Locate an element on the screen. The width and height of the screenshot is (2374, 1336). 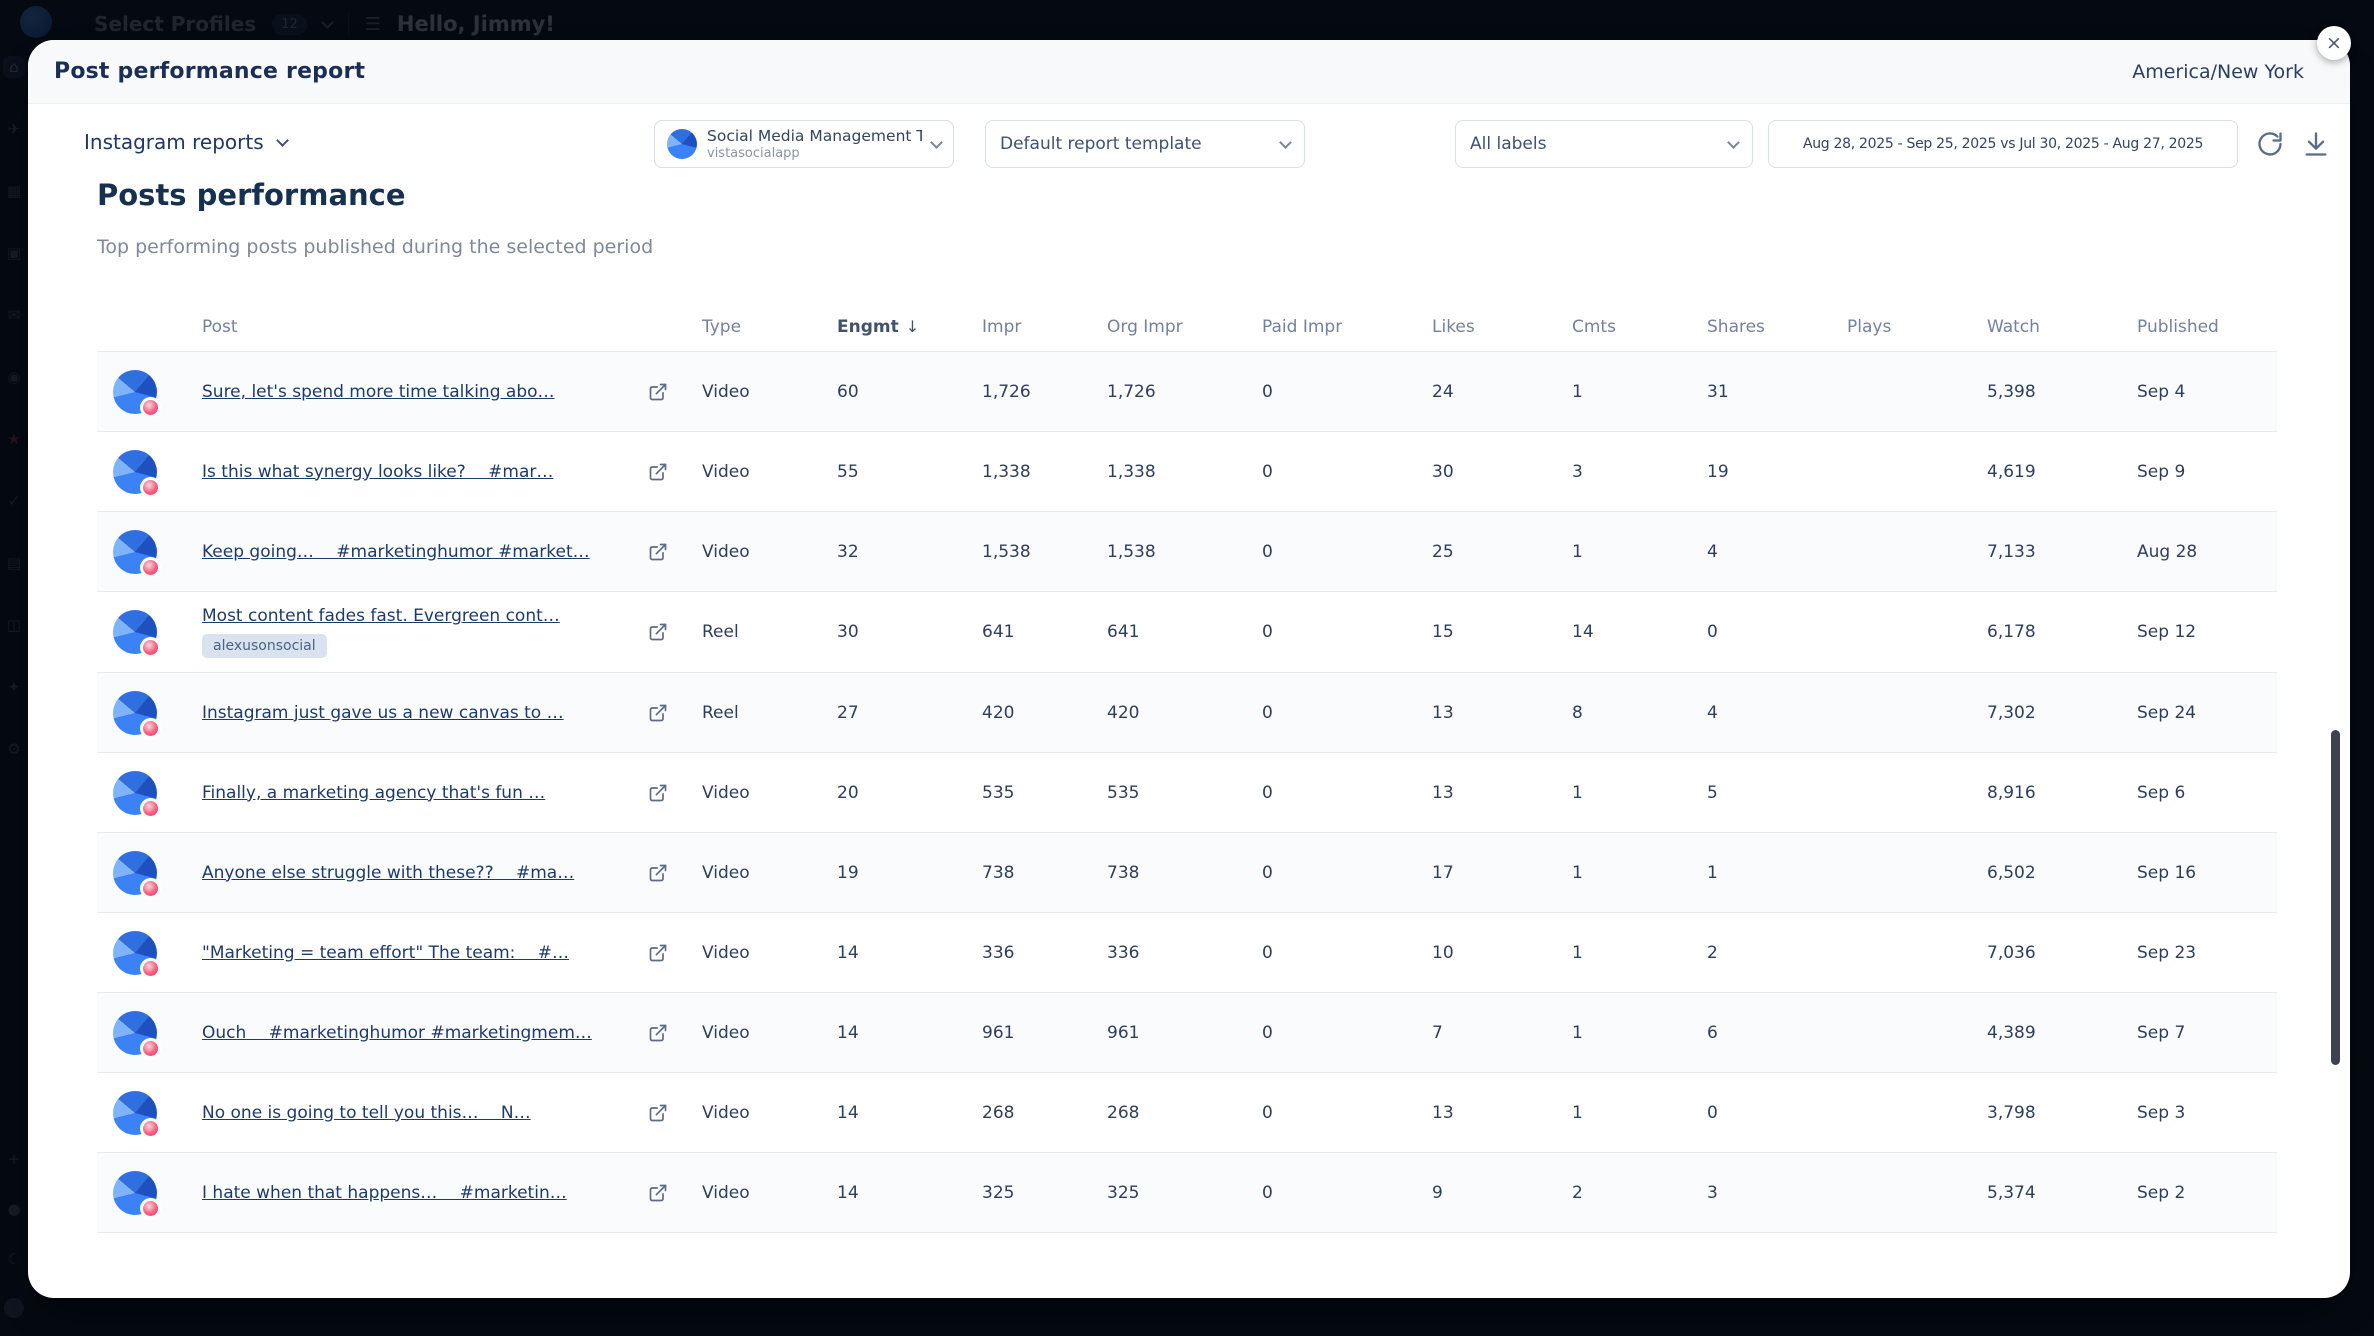
cell-impr: 1,338 is located at coordinates (1006, 471).